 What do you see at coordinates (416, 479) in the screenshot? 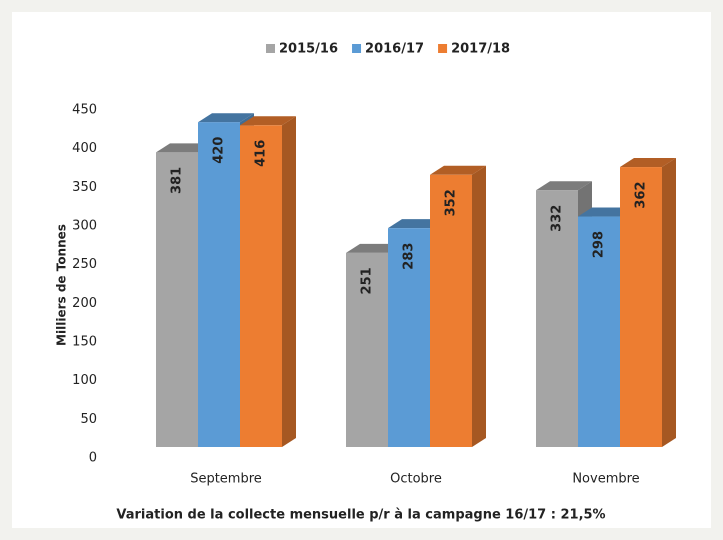
I see `x-tick-label: Octobre` at bounding box center [416, 479].